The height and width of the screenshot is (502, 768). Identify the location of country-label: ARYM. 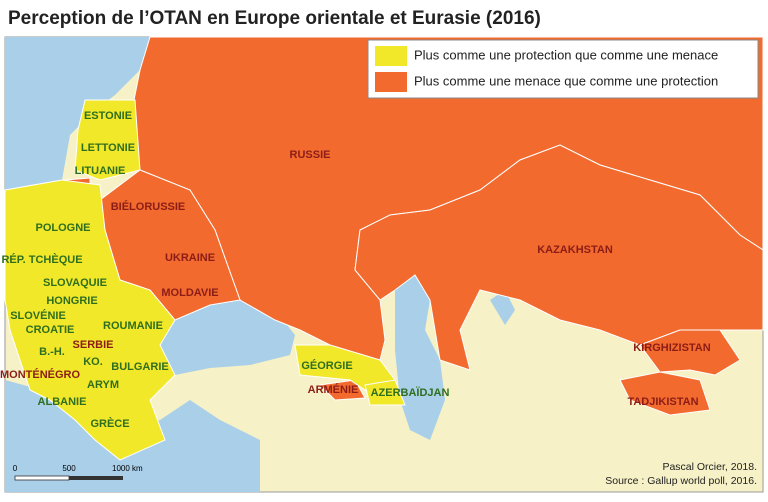
(103, 385).